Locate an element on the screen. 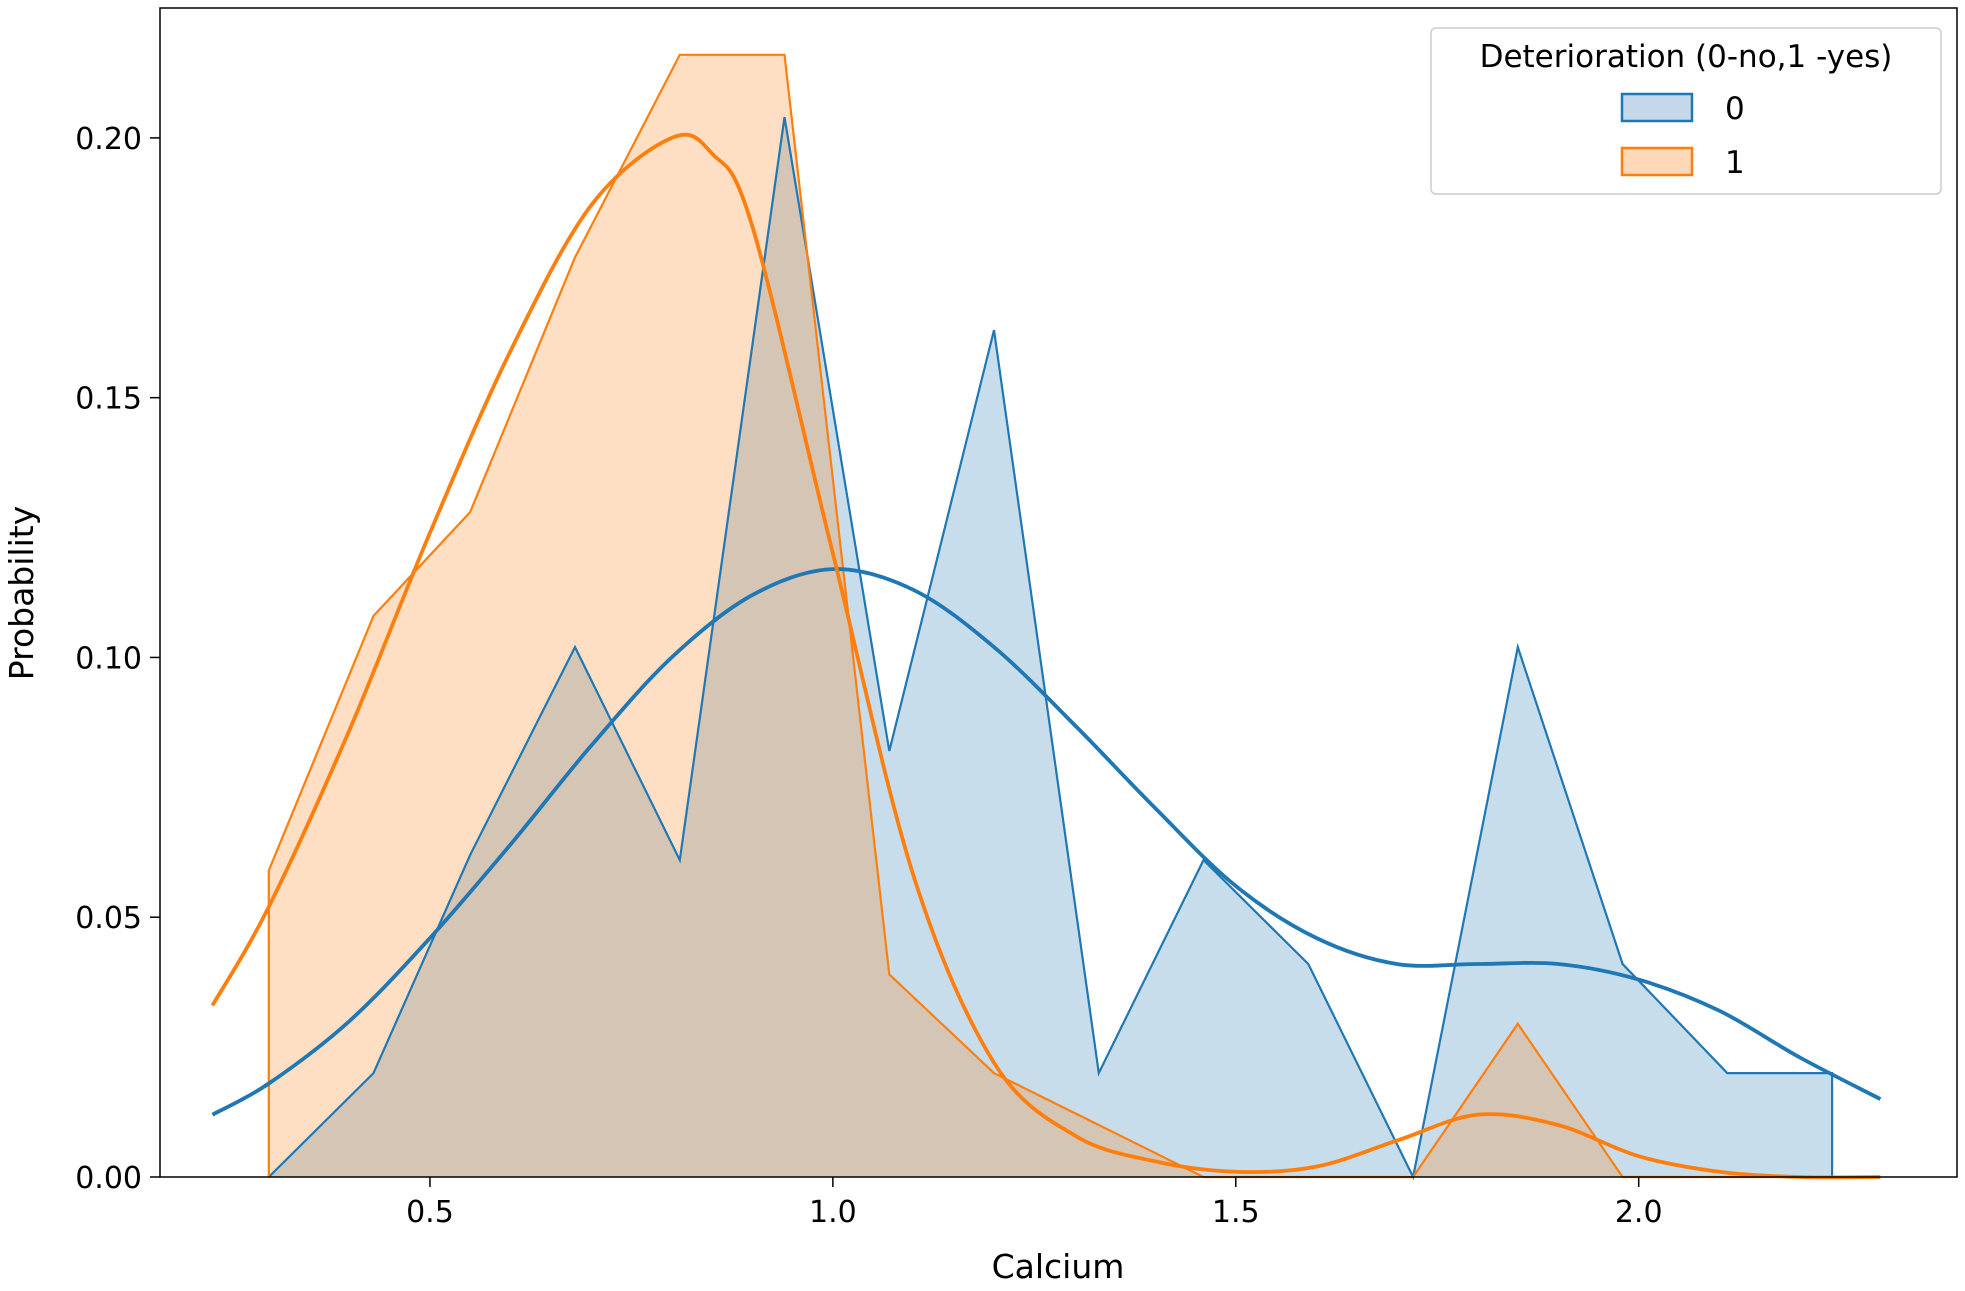 The image size is (1965, 1291). legend-title: Deterioration (0-no,1 -yes) is located at coordinates (1686, 57).